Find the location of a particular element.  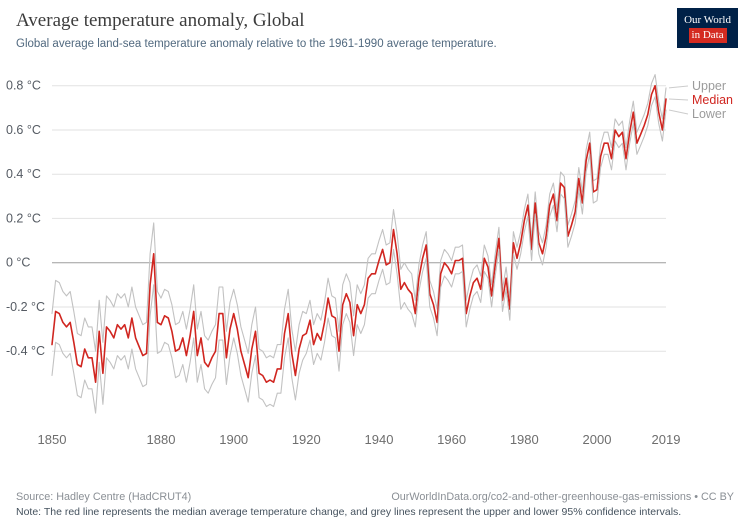

x-tick-label: 2000 is located at coordinates (597, 439).